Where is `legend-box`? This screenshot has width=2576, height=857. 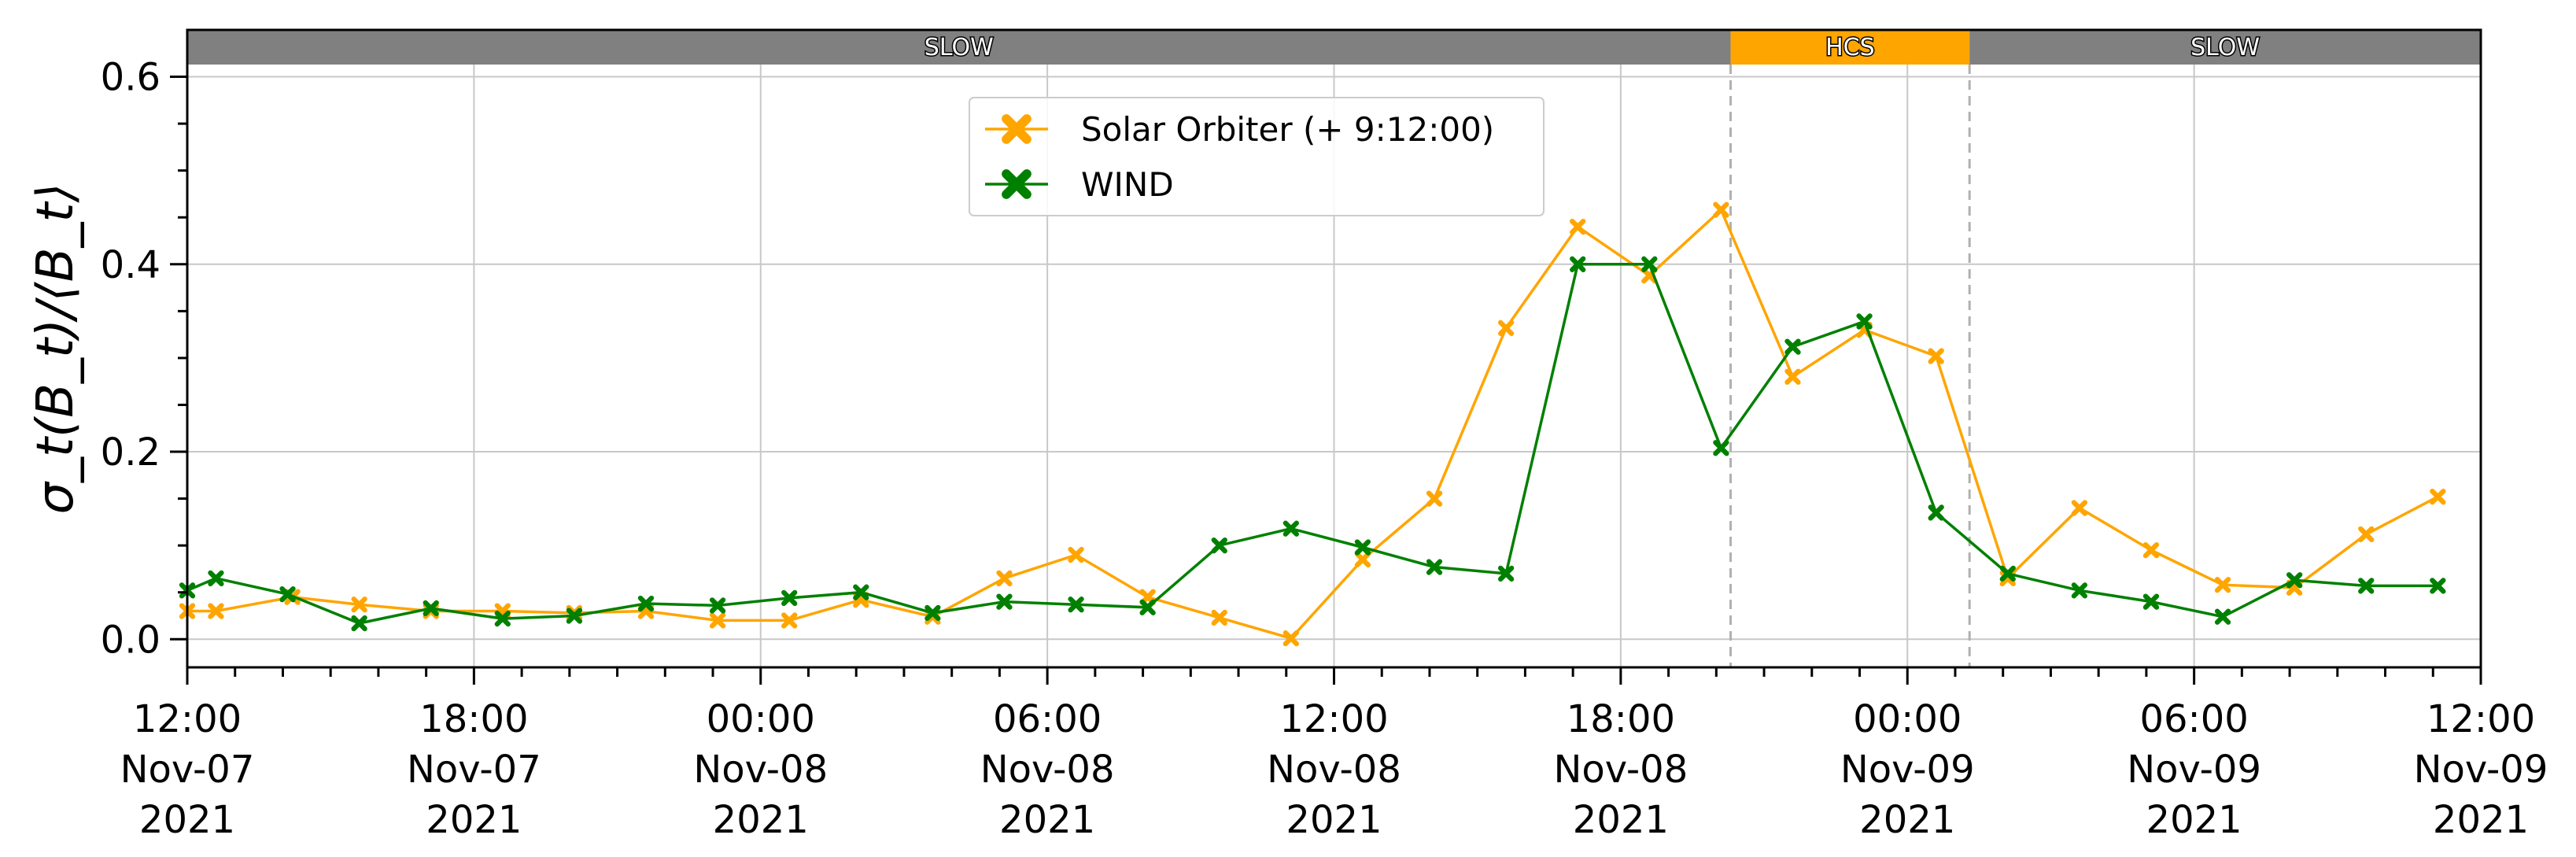
legend-box is located at coordinates (1257, 156).